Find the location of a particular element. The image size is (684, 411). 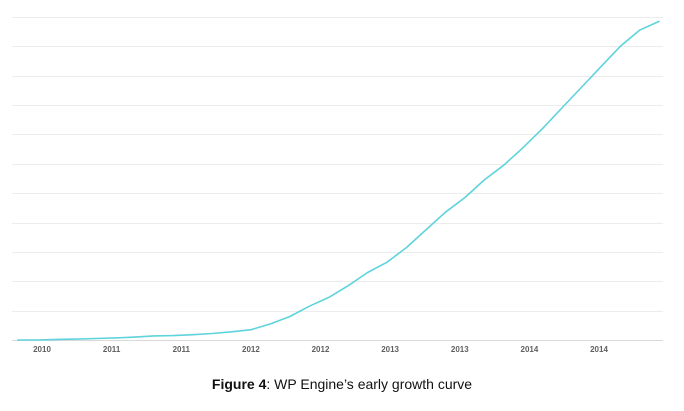

caption-lead: Figure 4 is located at coordinates (239, 384).